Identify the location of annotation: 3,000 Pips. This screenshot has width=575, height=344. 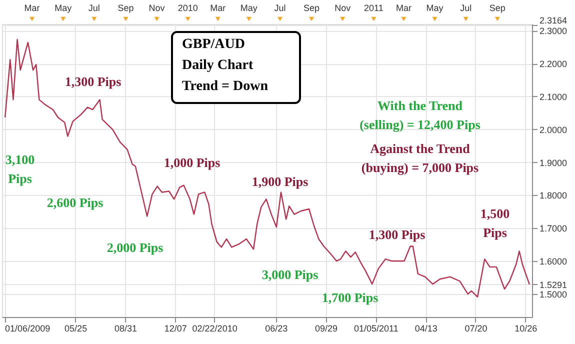
(290, 274).